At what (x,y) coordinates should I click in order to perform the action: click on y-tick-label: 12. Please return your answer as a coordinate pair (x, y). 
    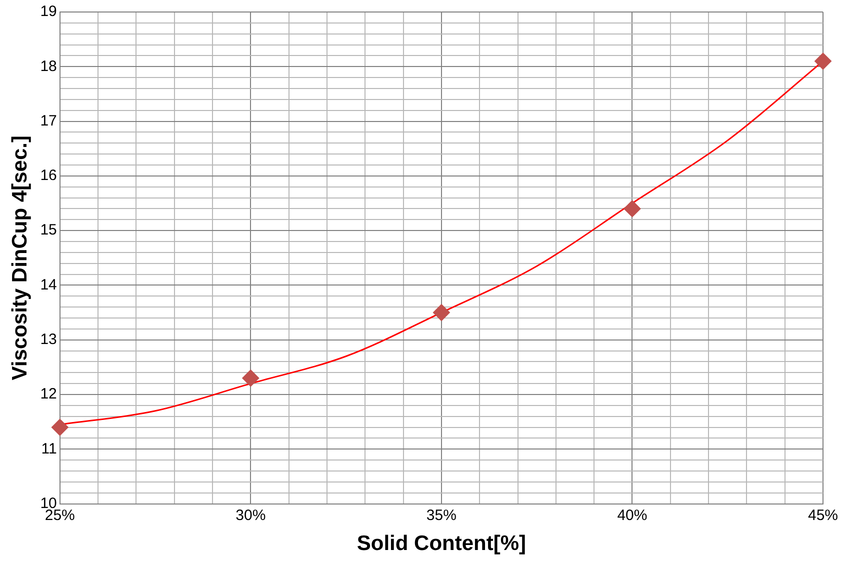
    Looking at the image, I should click on (48, 394).